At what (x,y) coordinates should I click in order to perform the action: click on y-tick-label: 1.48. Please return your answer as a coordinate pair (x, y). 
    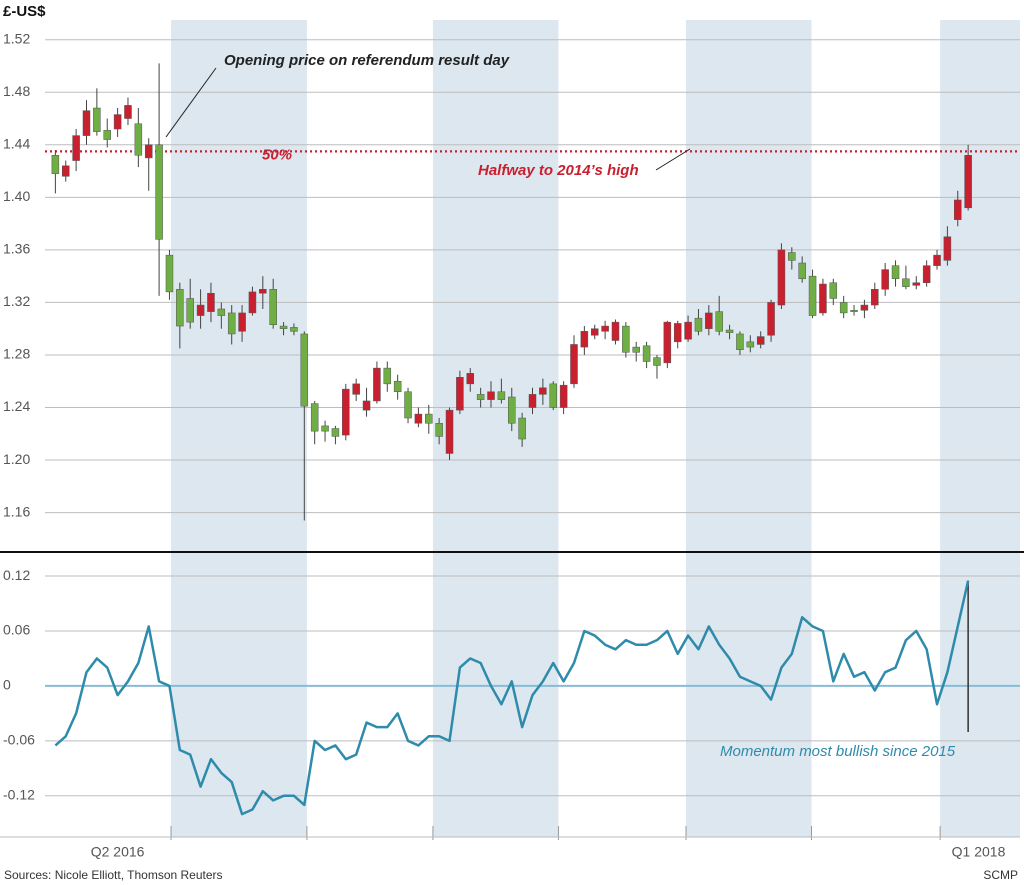
    Looking at the image, I should click on (16, 91).